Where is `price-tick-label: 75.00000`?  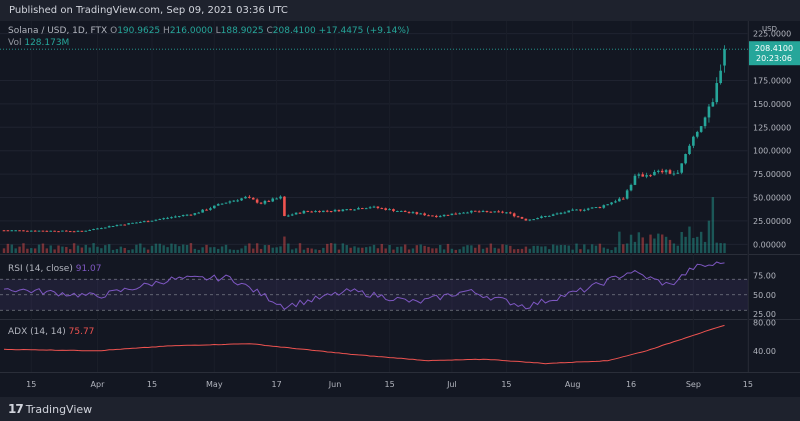
price-tick-label: 75.00000 is located at coordinates (772, 174).